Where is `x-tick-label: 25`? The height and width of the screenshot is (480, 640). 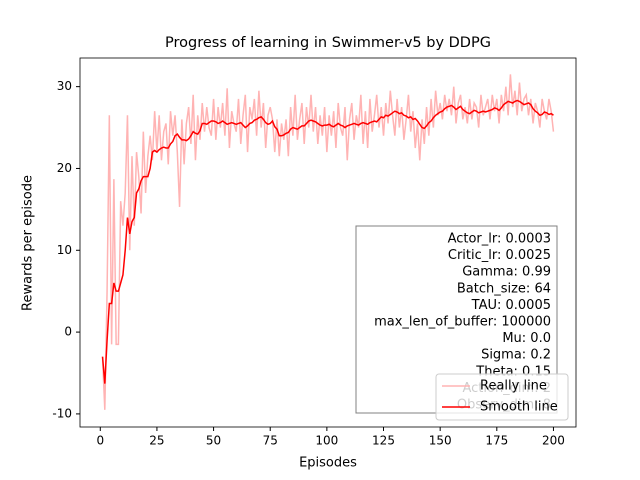 x-tick-label: 25 is located at coordinates (156, 441).